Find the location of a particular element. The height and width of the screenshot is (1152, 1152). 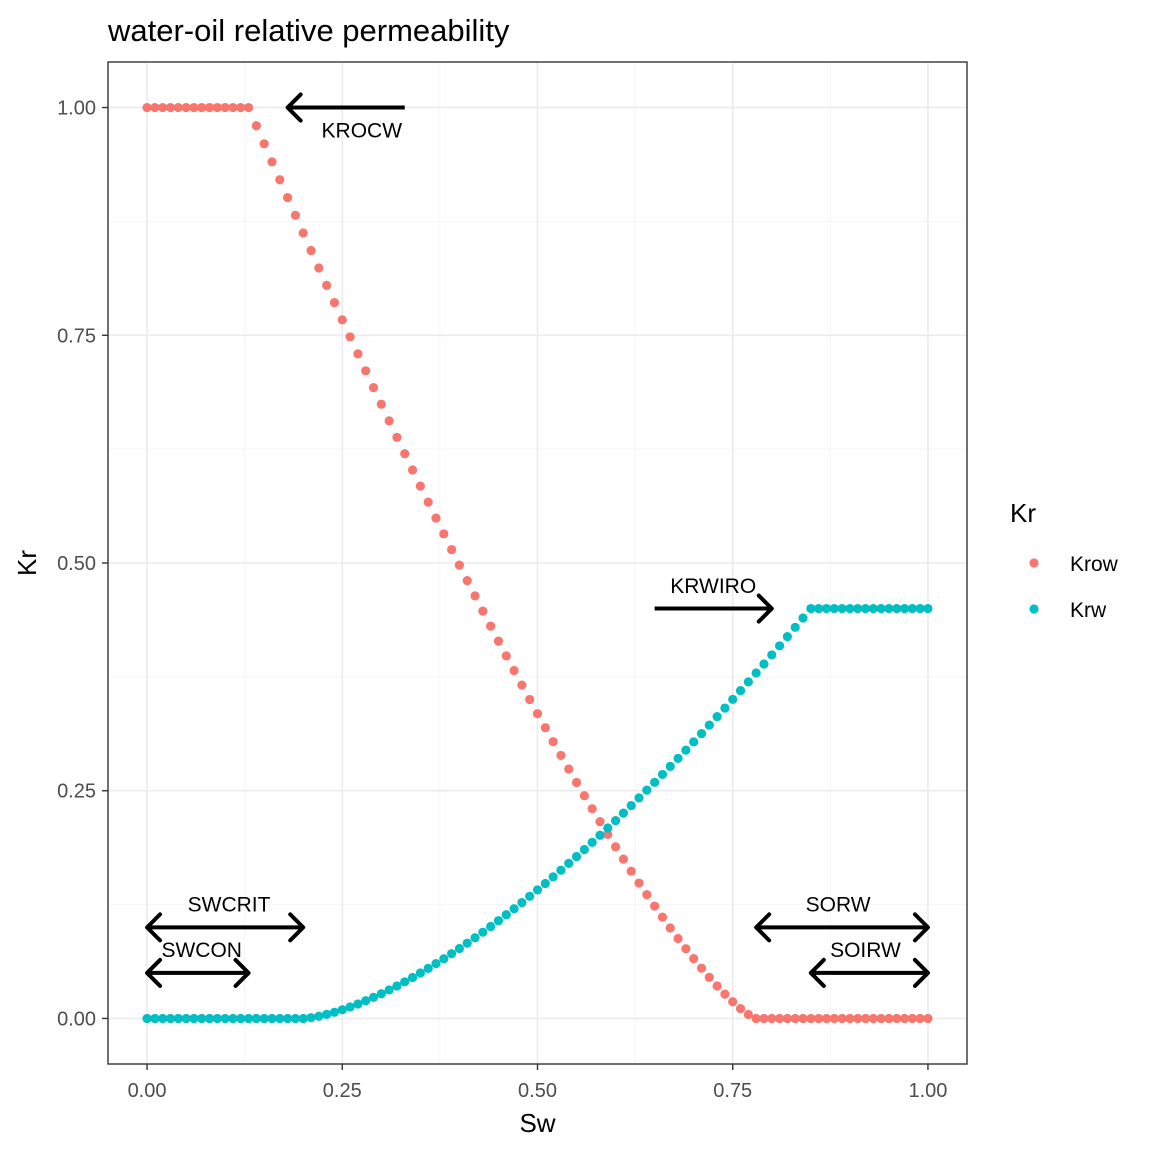

chart-title: water-oil relative permeability is located at coordinates (308, 30).